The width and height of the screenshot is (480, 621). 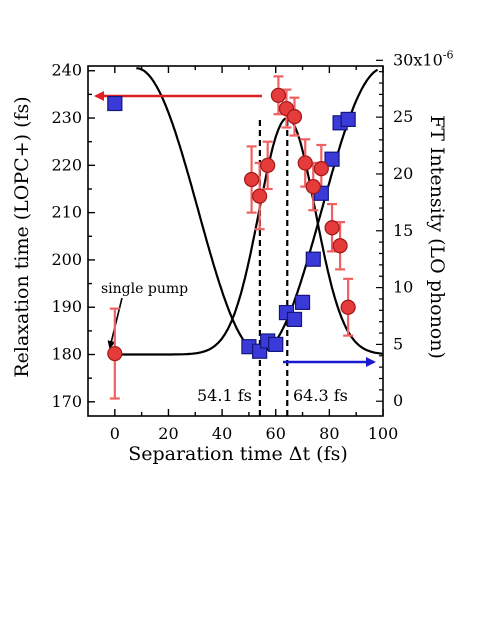 I want to click on single-pump-arrow, so click(x=115, y=323).